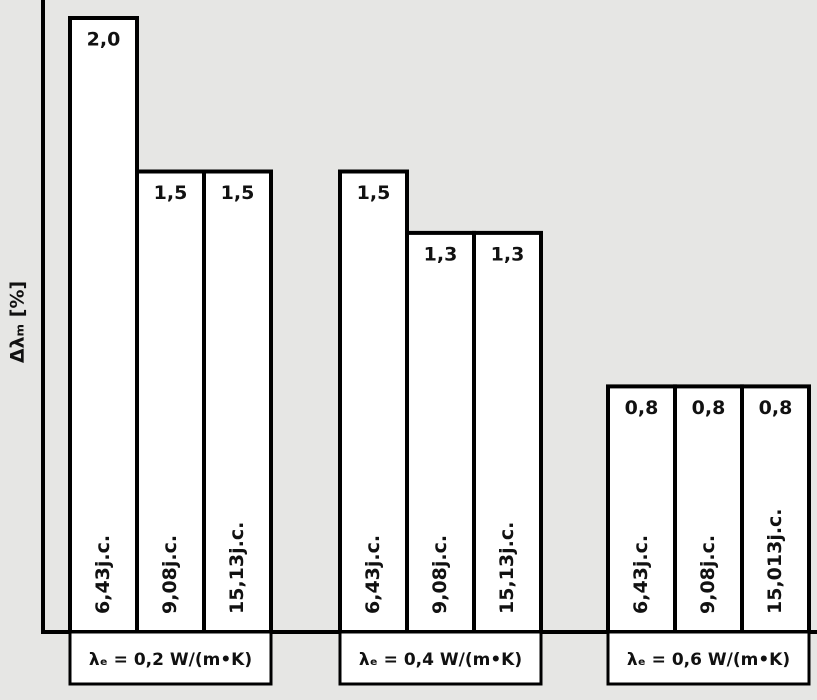  Describe the element at coordinates (775, 561) in the screenshot. I see `bar-label: 15,013j.c.` at that location.